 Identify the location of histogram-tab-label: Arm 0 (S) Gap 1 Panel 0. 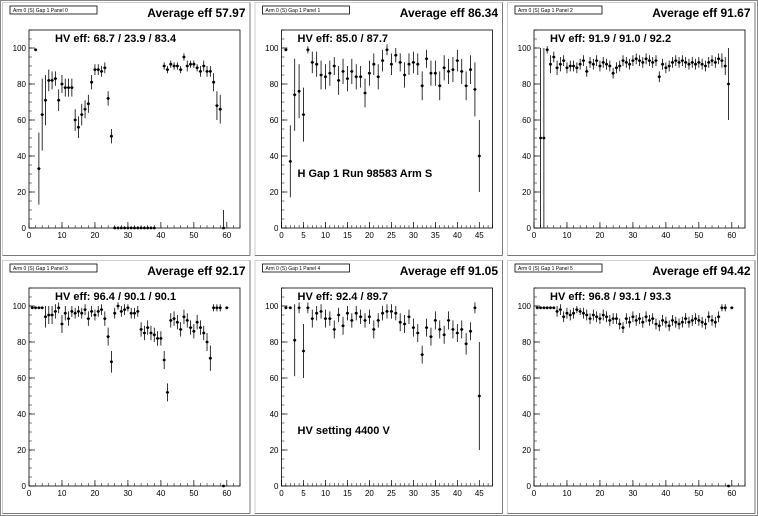
(40, 11).